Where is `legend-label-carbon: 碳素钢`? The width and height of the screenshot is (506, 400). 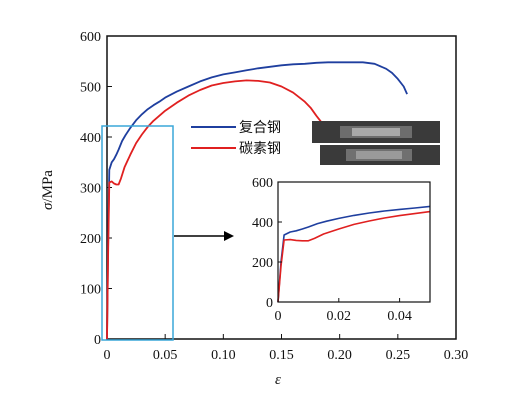
legend-label-carbon: 碳素钢 is located at coordinates (260, 149).